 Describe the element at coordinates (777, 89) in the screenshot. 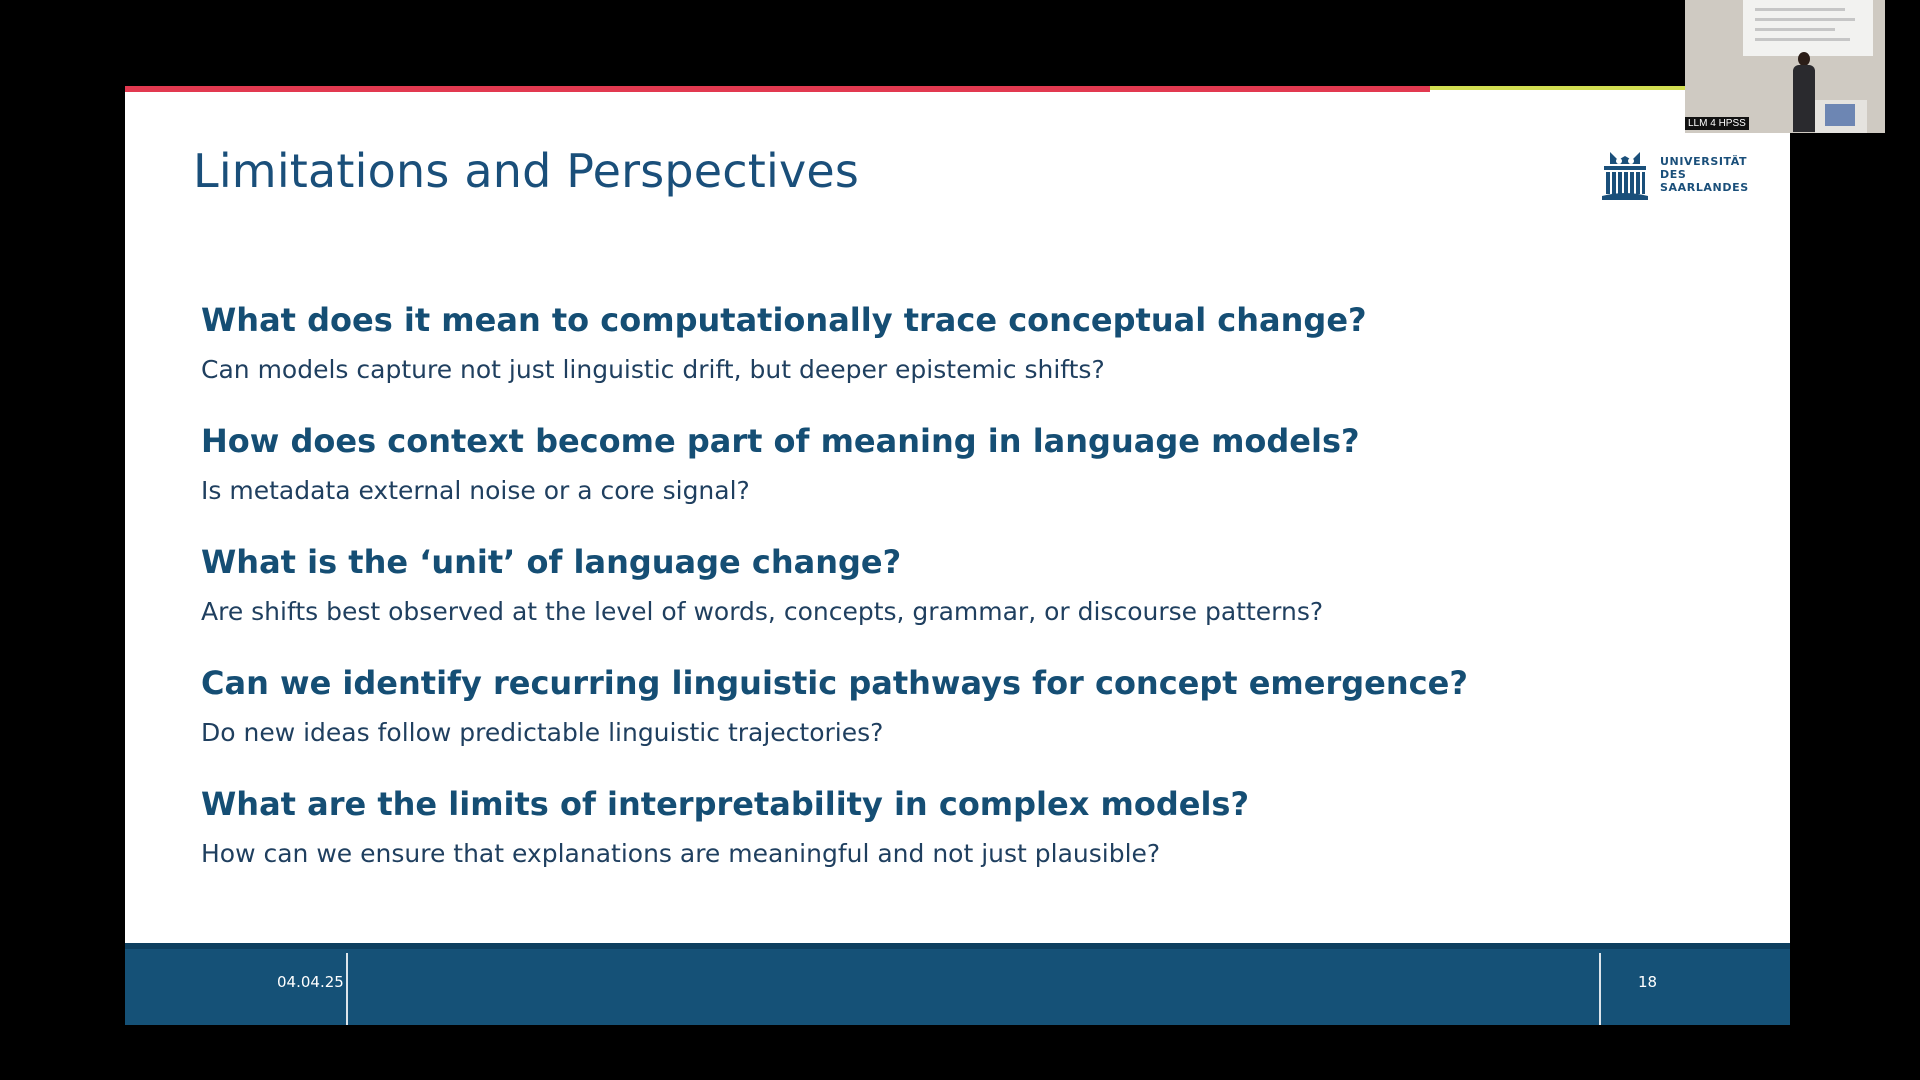

I see `slide-accent-bar-red` at that location.